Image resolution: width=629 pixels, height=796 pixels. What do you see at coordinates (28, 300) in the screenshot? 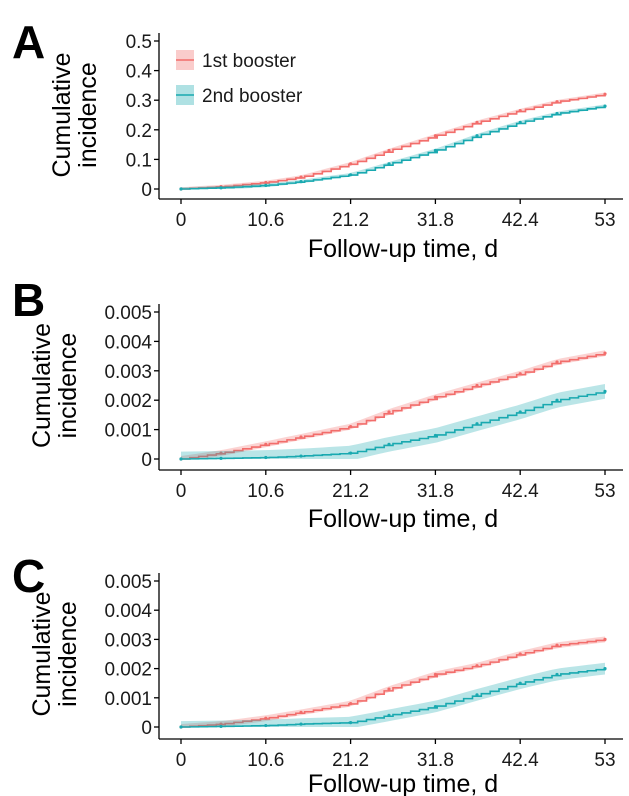
I see `panel-letter: B` at bounding box center [28, 300].